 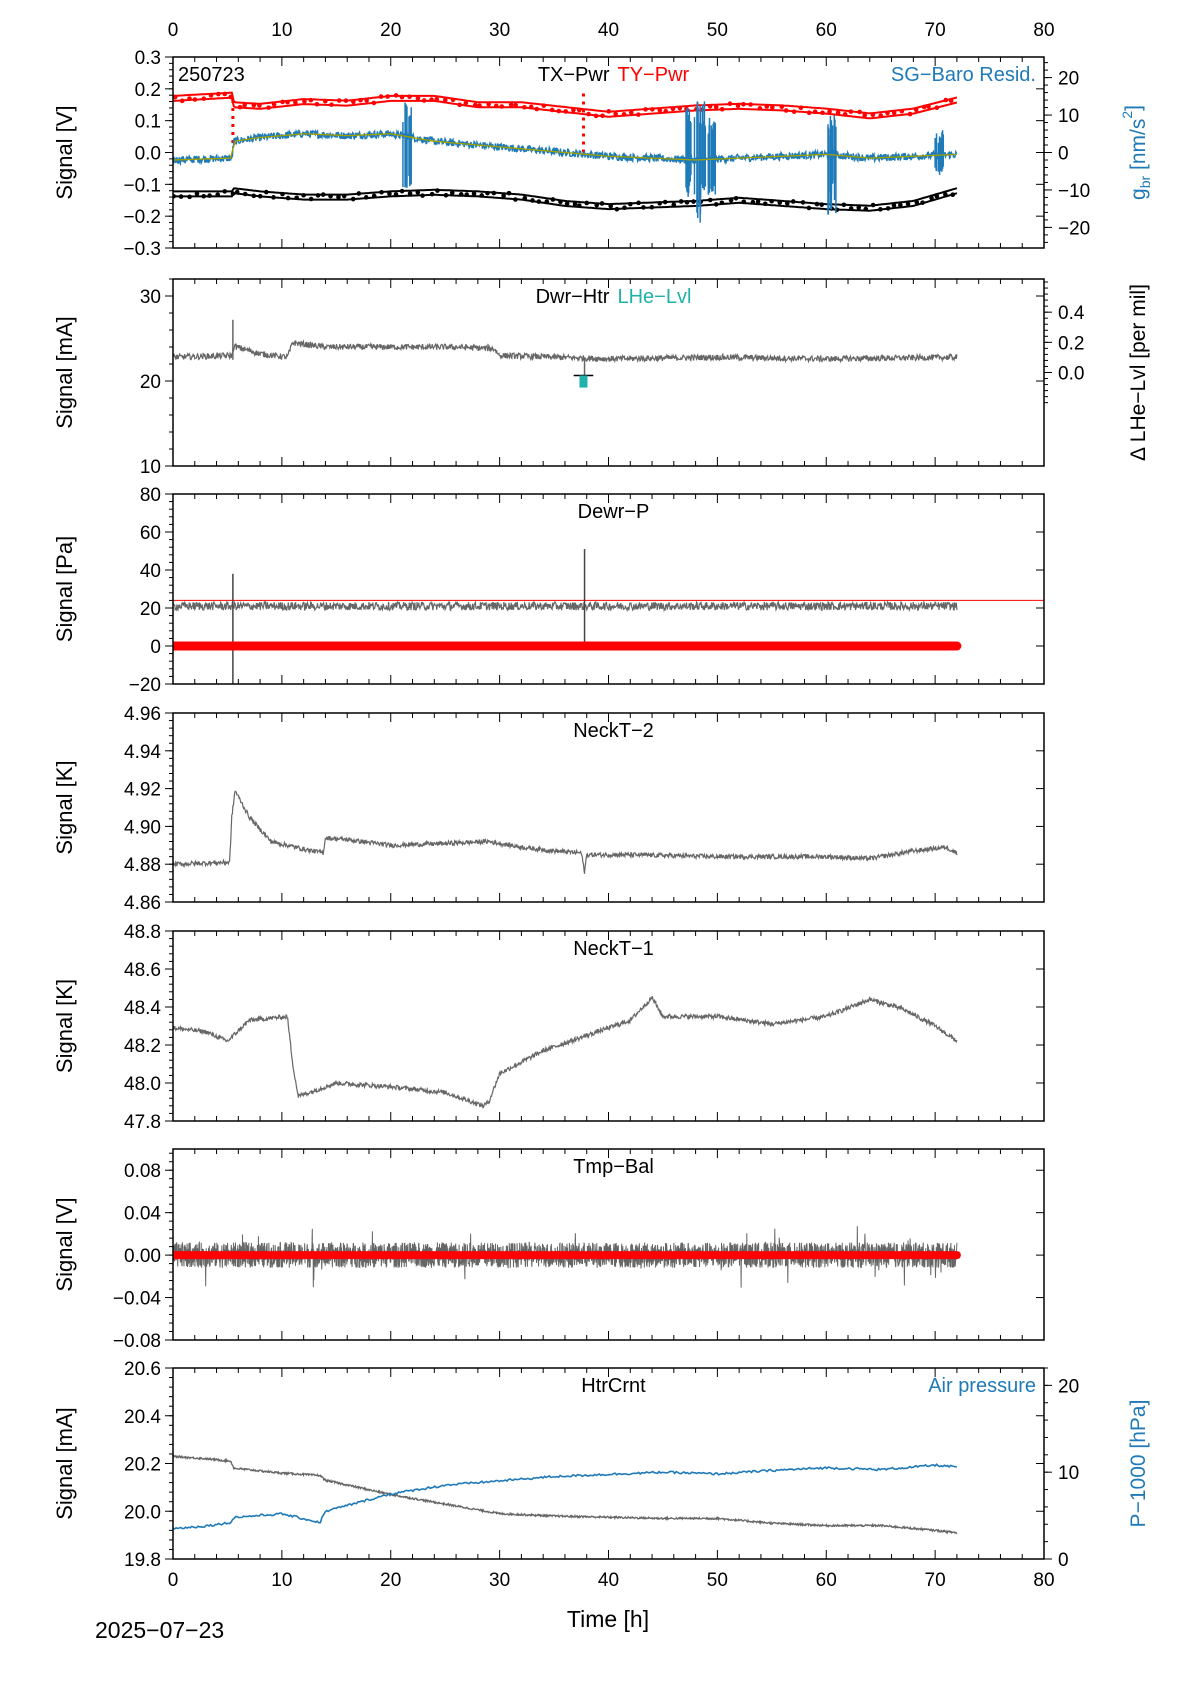 I want to click on y-tick-label: 4.92, so click(x=142, y=790).